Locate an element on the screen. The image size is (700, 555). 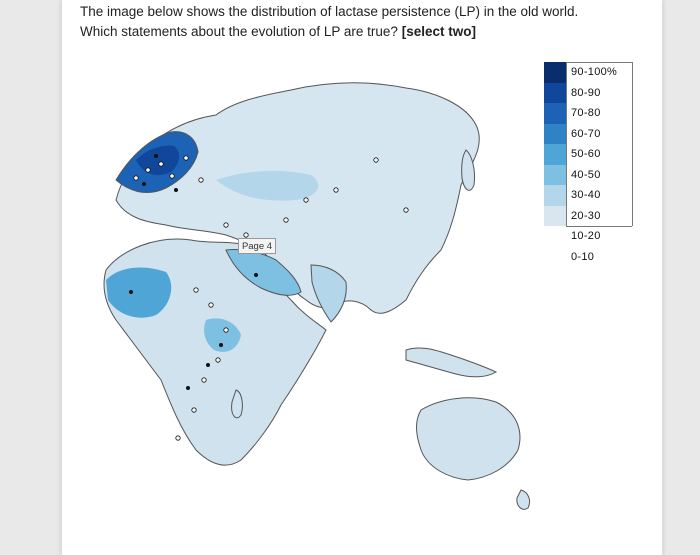
west-africa-lp-zone is located at coordinates (139, 292).